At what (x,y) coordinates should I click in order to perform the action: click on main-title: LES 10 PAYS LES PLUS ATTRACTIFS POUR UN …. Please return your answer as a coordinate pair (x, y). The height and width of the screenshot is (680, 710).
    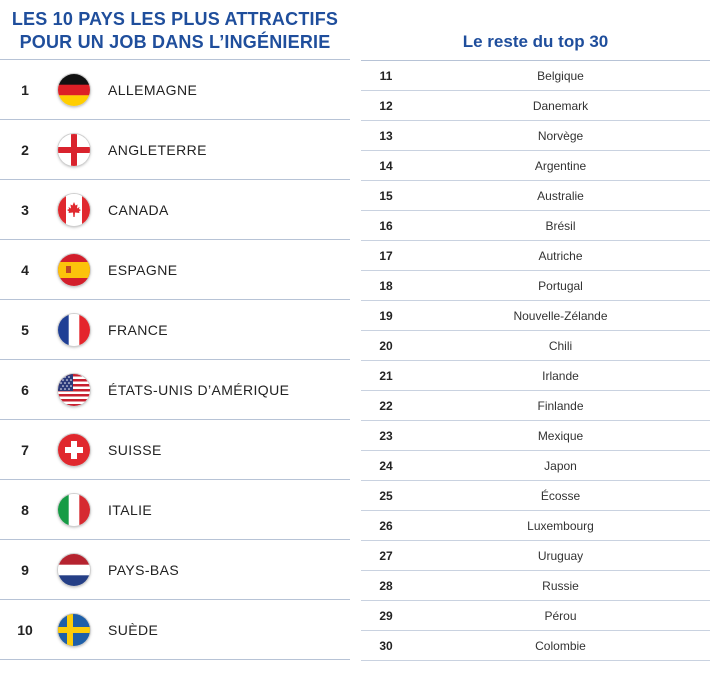
    Looking at the image, I should click on (175, 31).